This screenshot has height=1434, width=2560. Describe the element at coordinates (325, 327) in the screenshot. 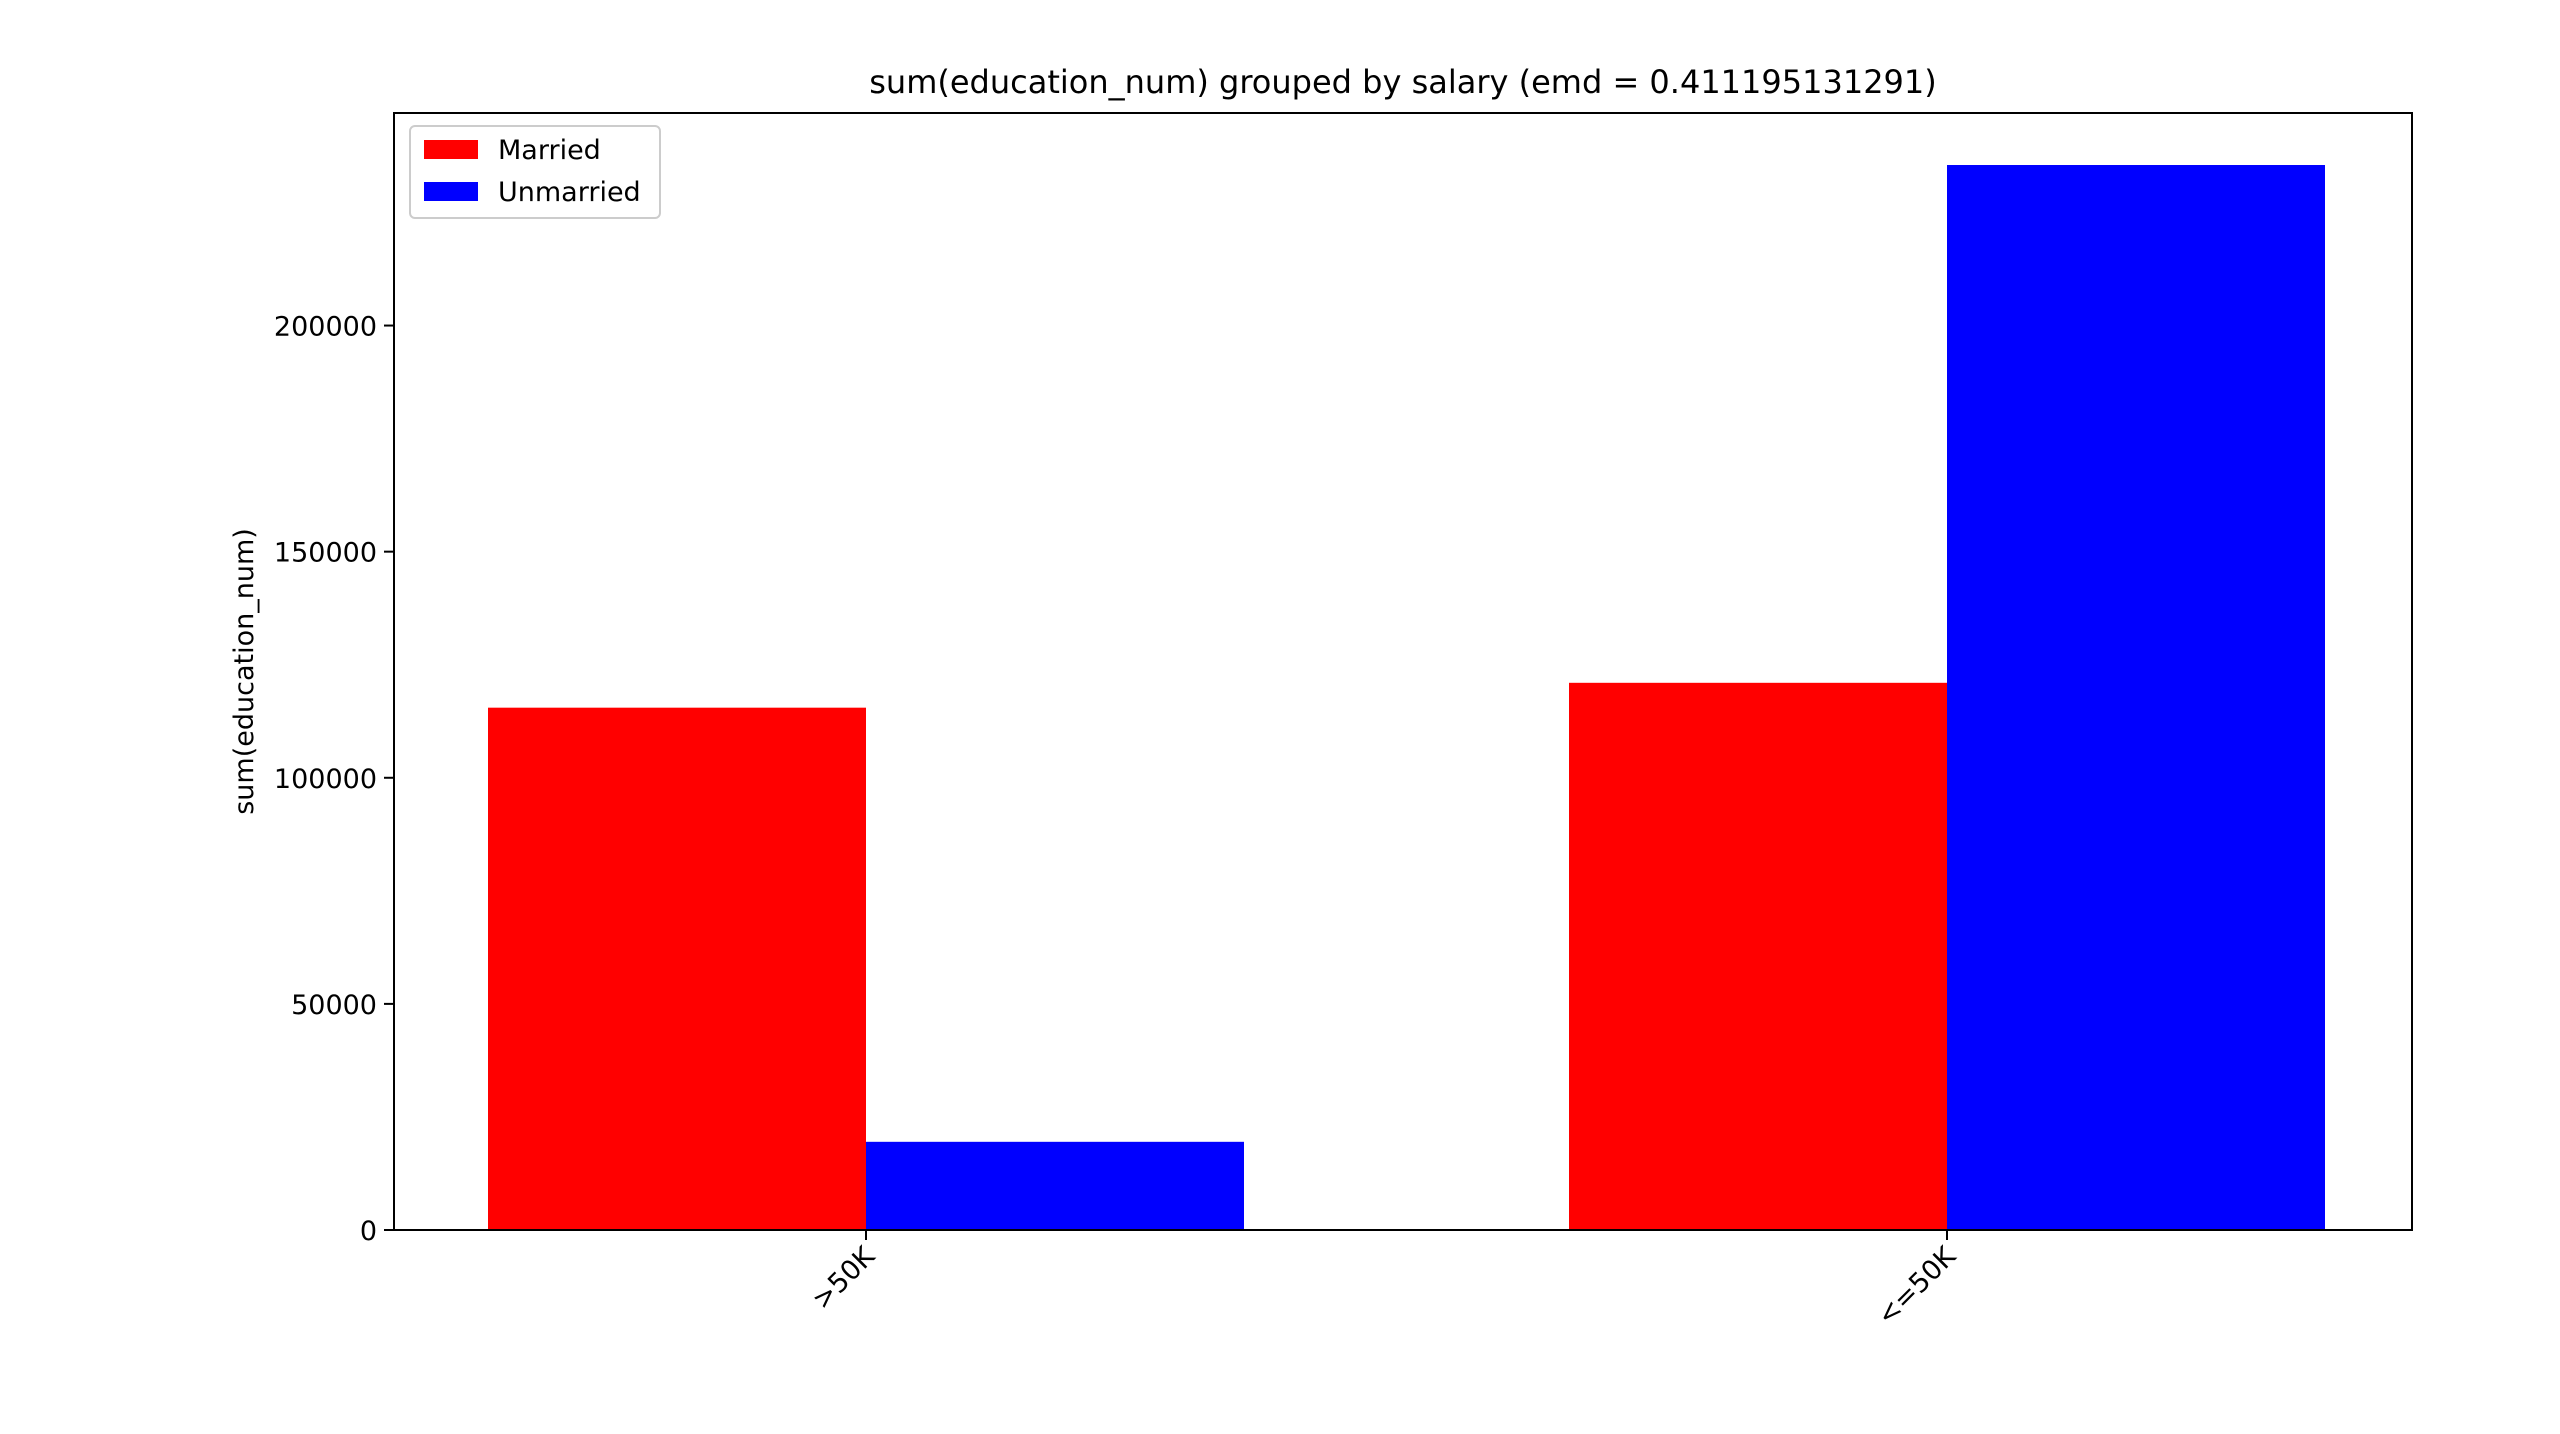

I see `y-tick-label: 200000` at that location.